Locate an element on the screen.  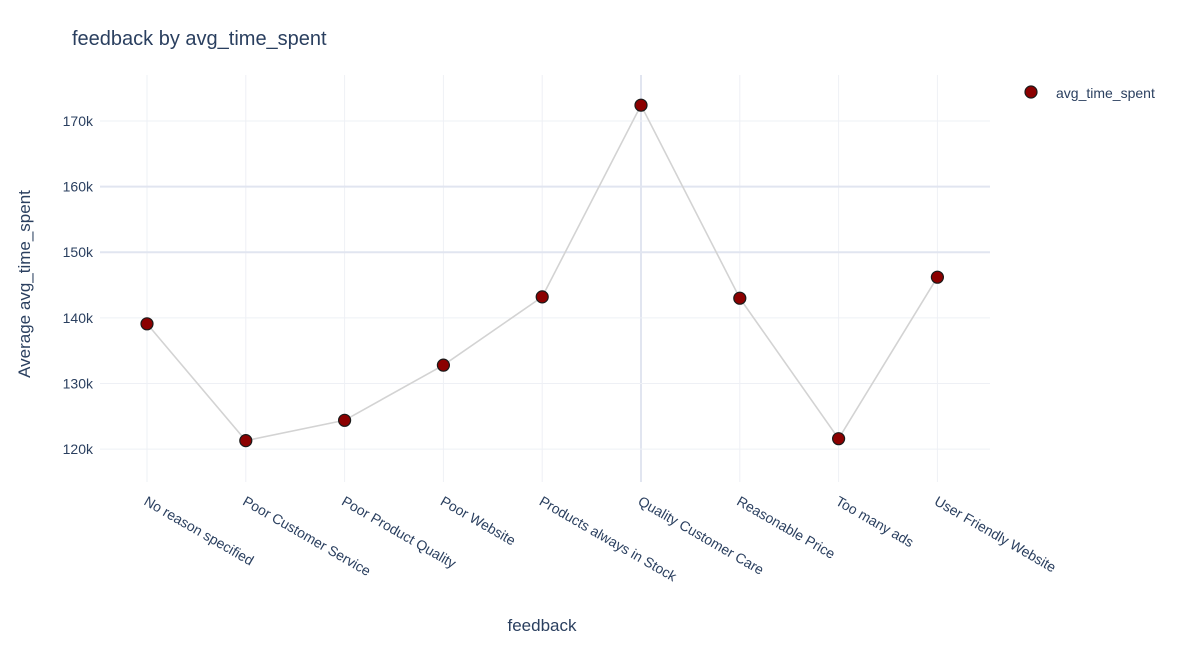
y-tick-label: 130k is located at coordinates (78, 384).